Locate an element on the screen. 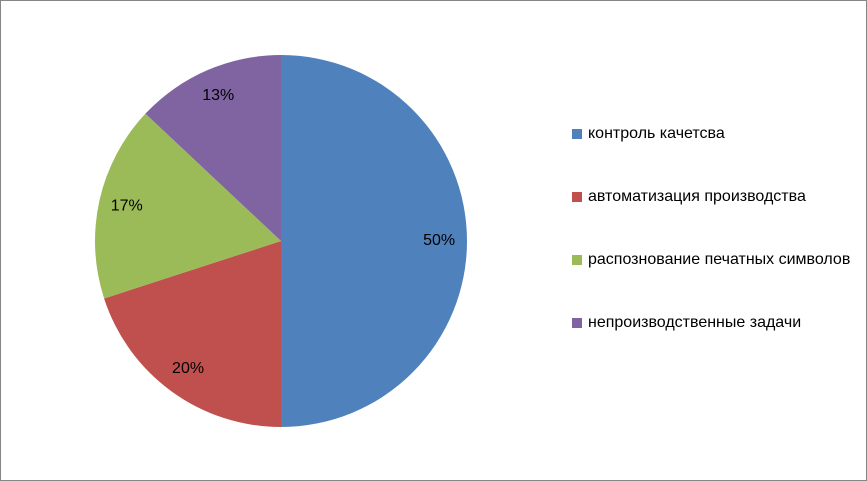 This screenshot has width=867, height=481. data-label: 13% is located at coordinates (218, 95).